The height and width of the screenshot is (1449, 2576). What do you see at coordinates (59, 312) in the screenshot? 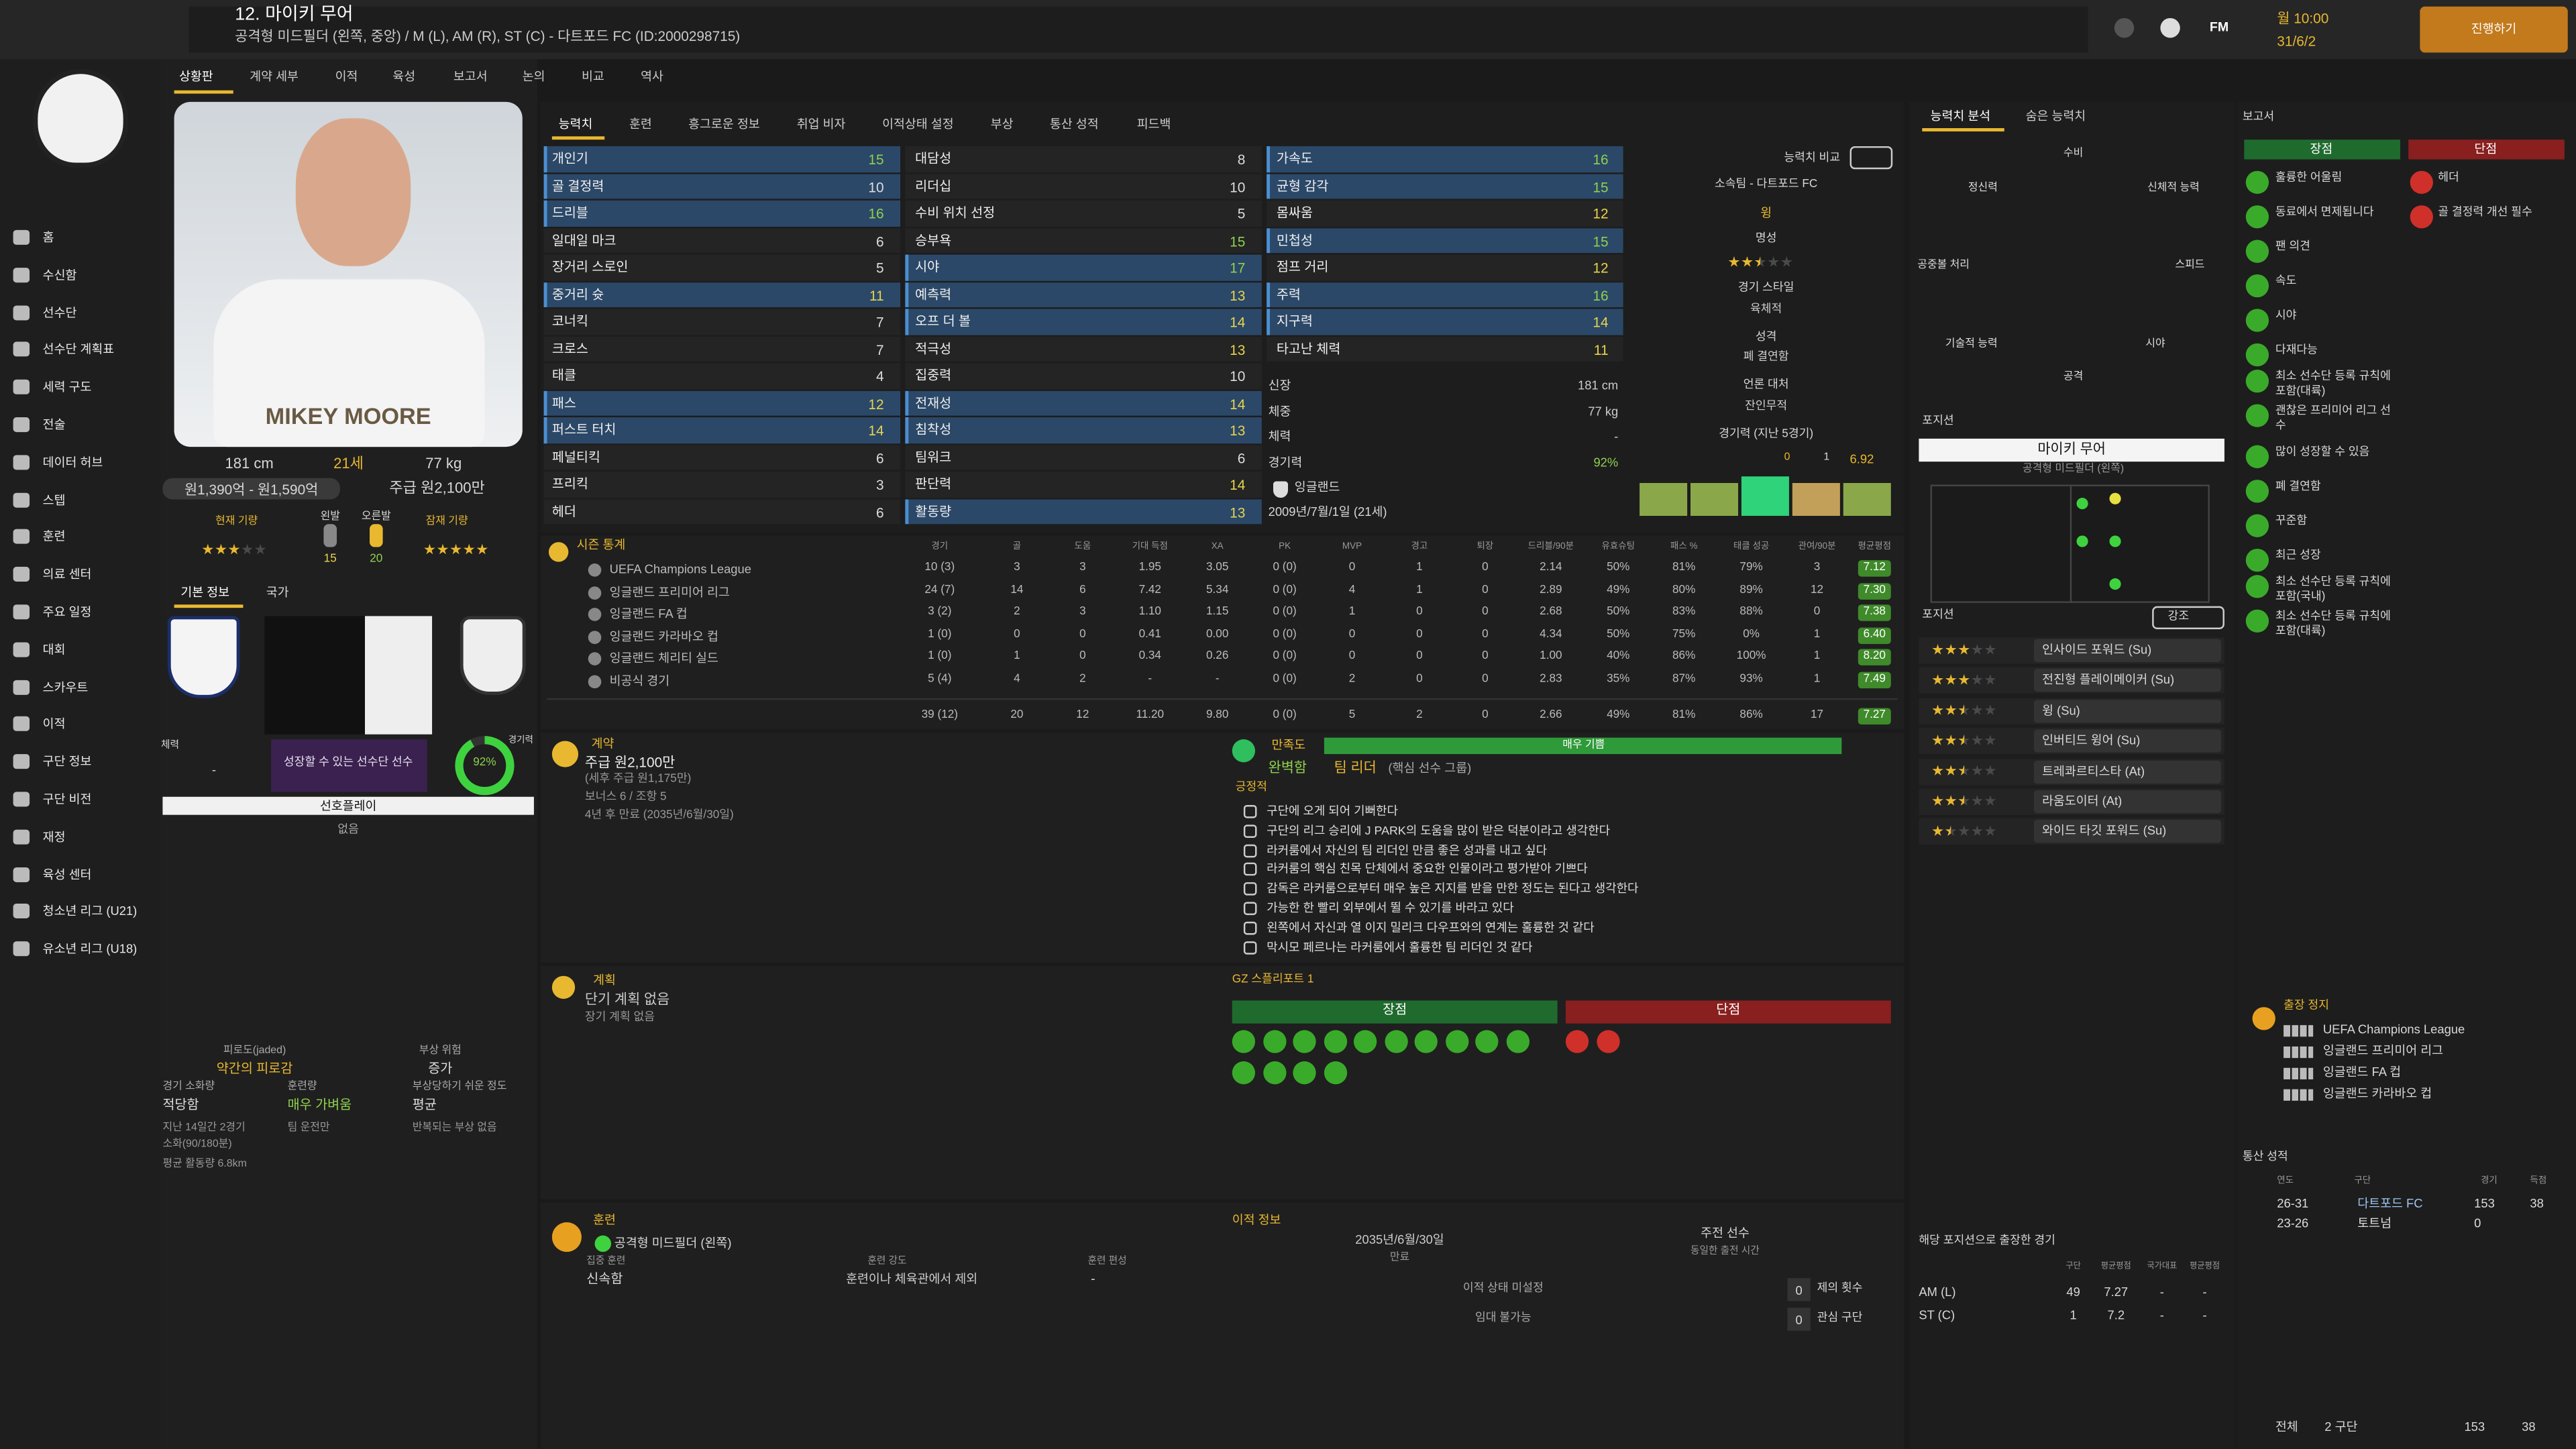
I see `nav-item: 선수단` at bounding box center [59, 312].